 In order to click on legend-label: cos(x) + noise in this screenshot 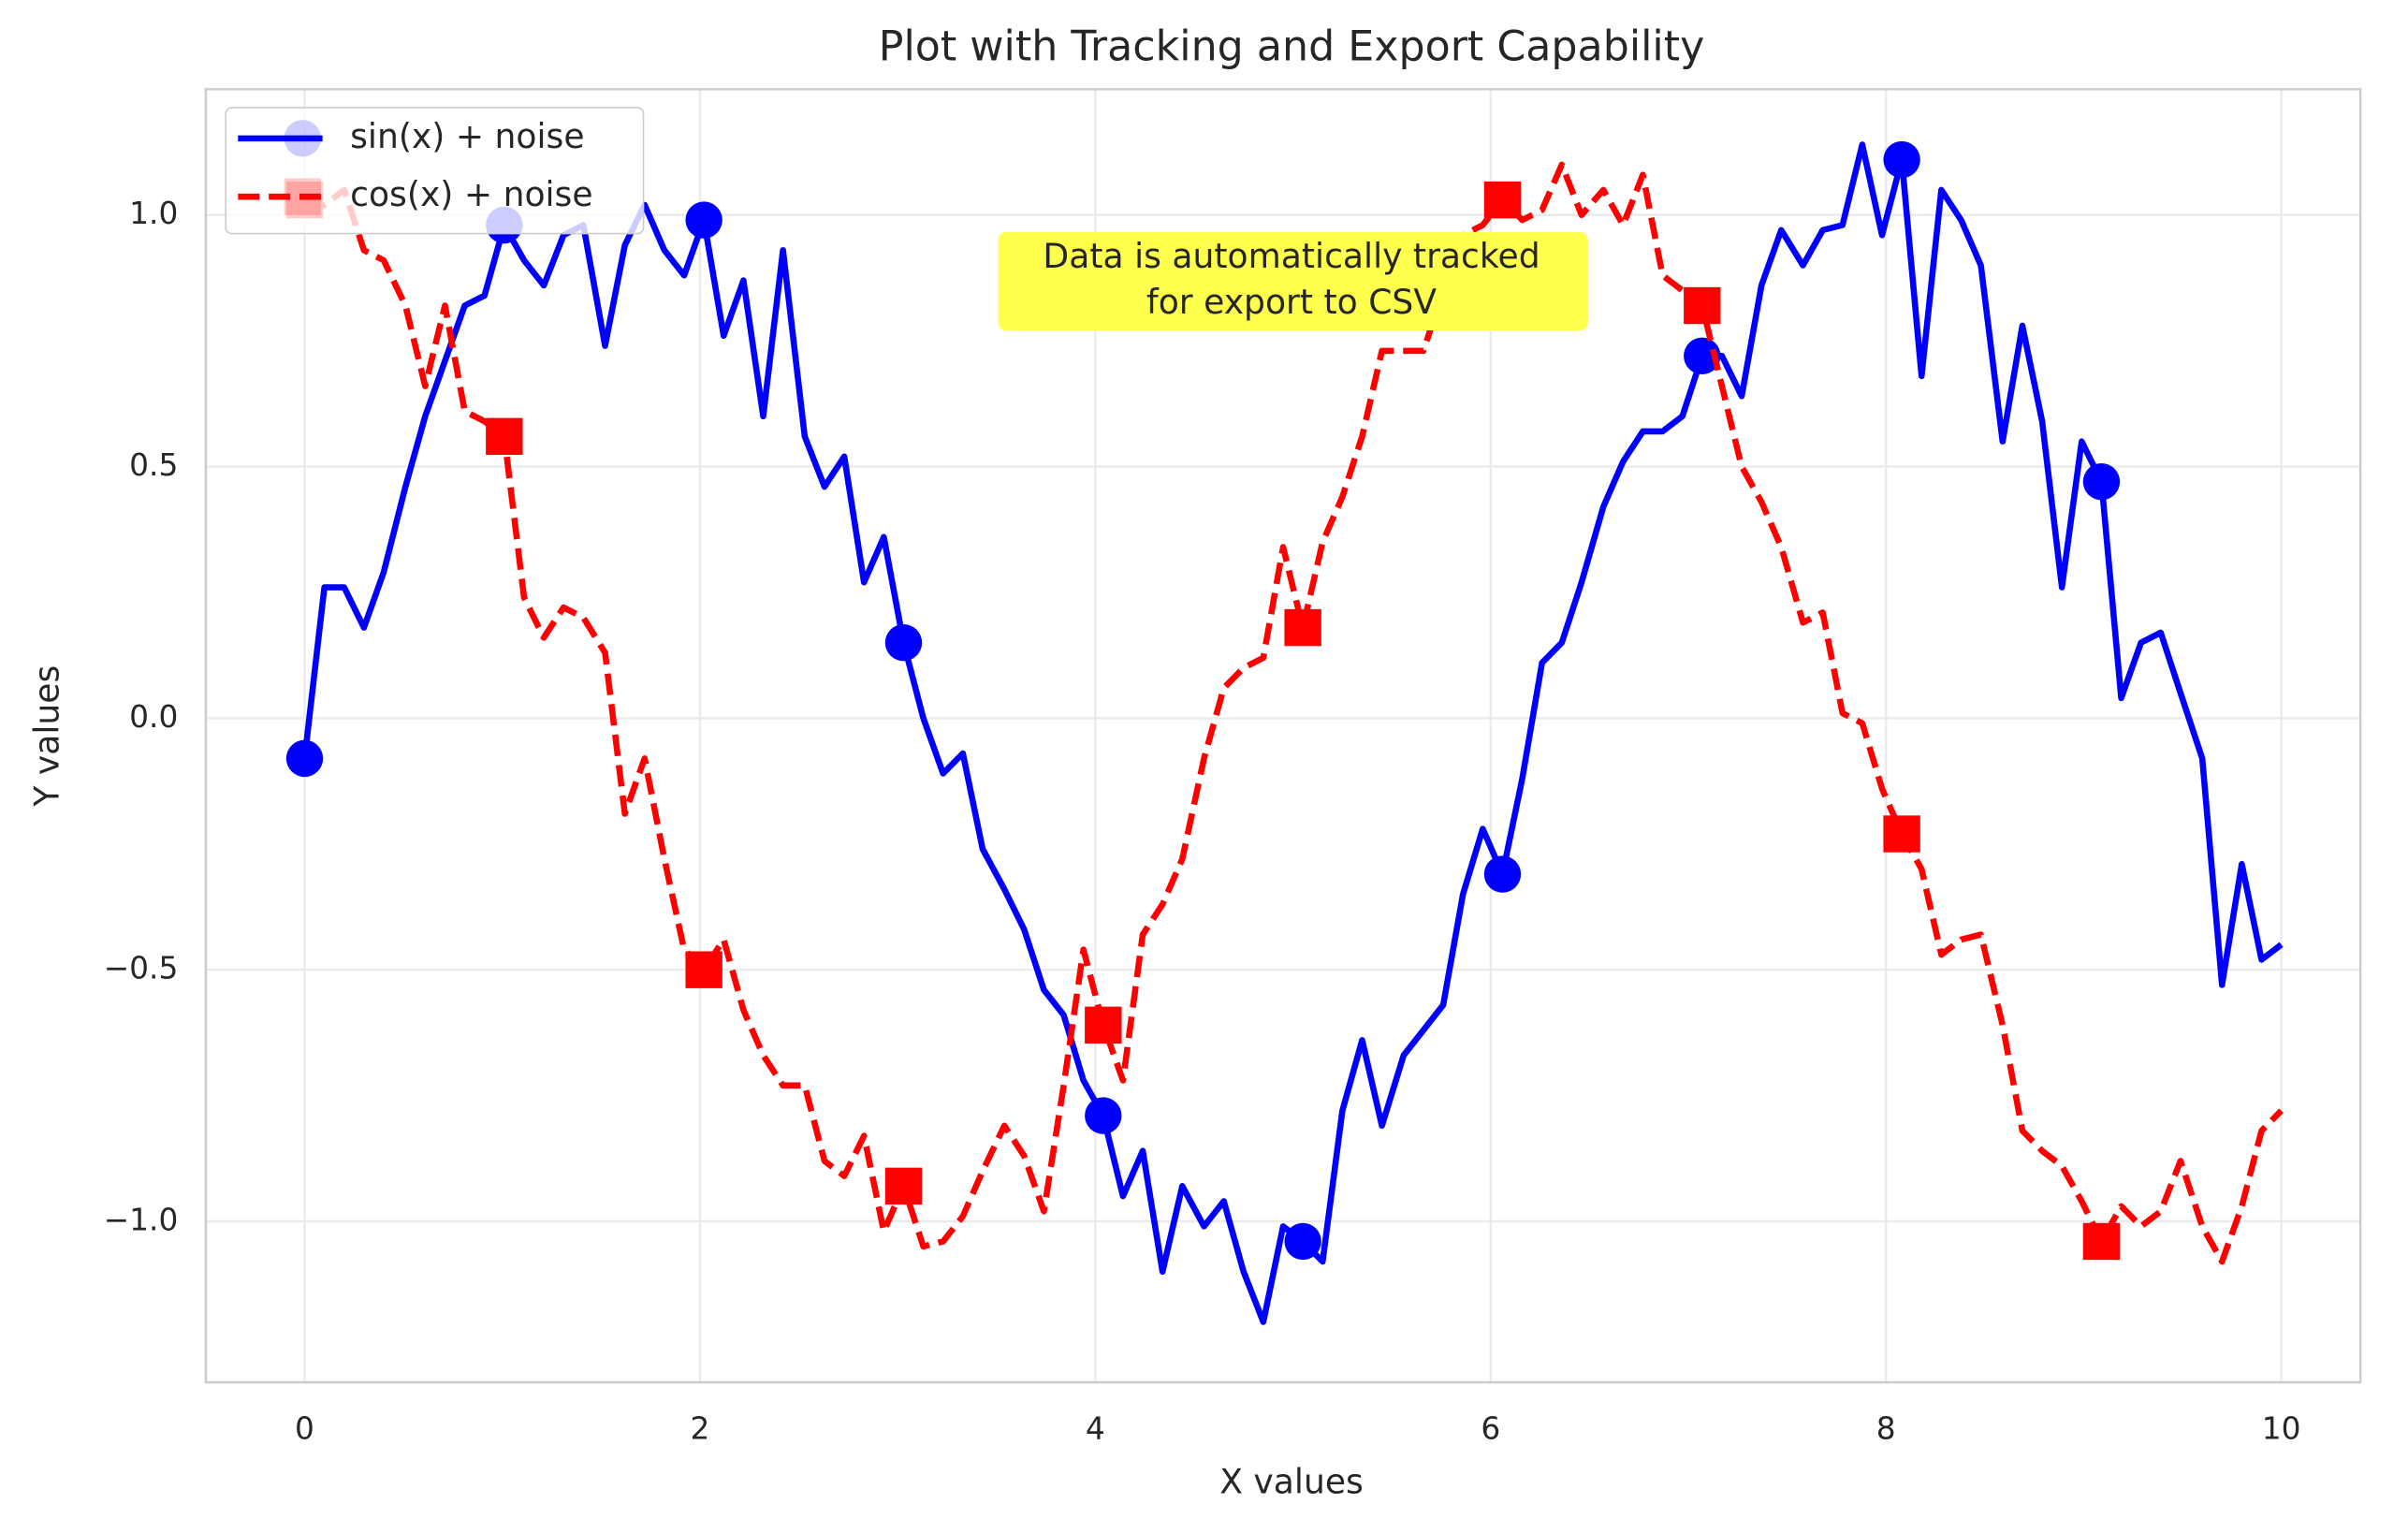, I will do `click(471, 194)`.